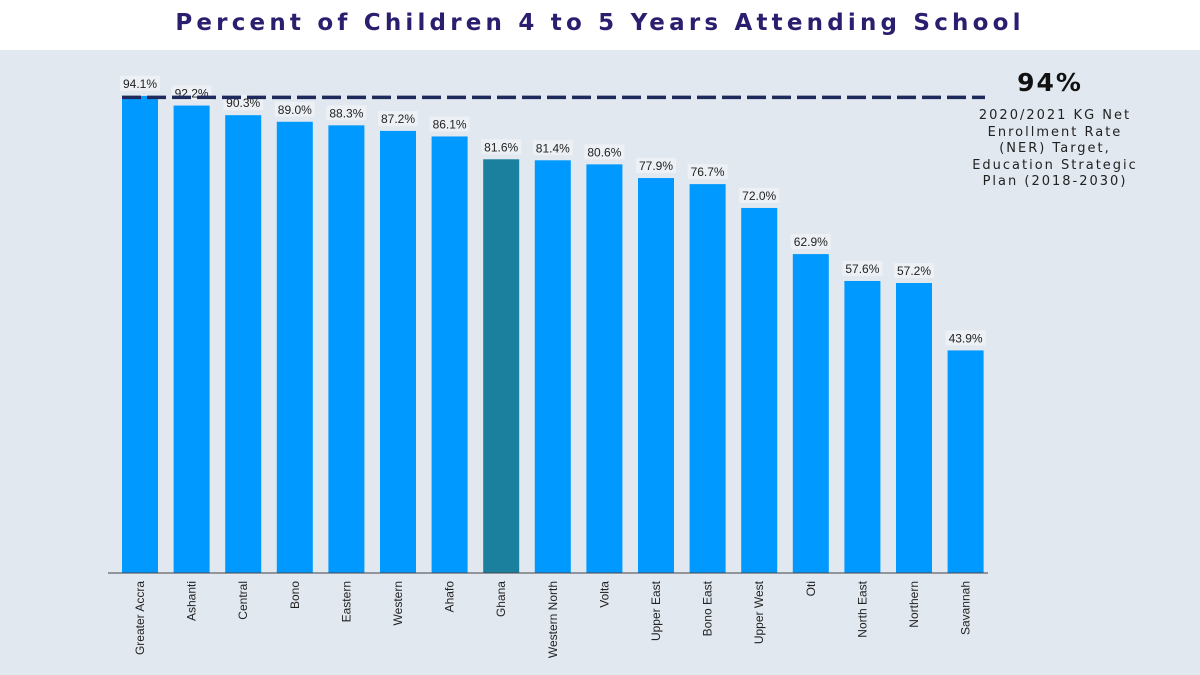 The height and width of the screenshot is (675, 1200). Describe the element at coordinates (140, 334) in the screenshot. I see `bar-greater-accra` at that location.